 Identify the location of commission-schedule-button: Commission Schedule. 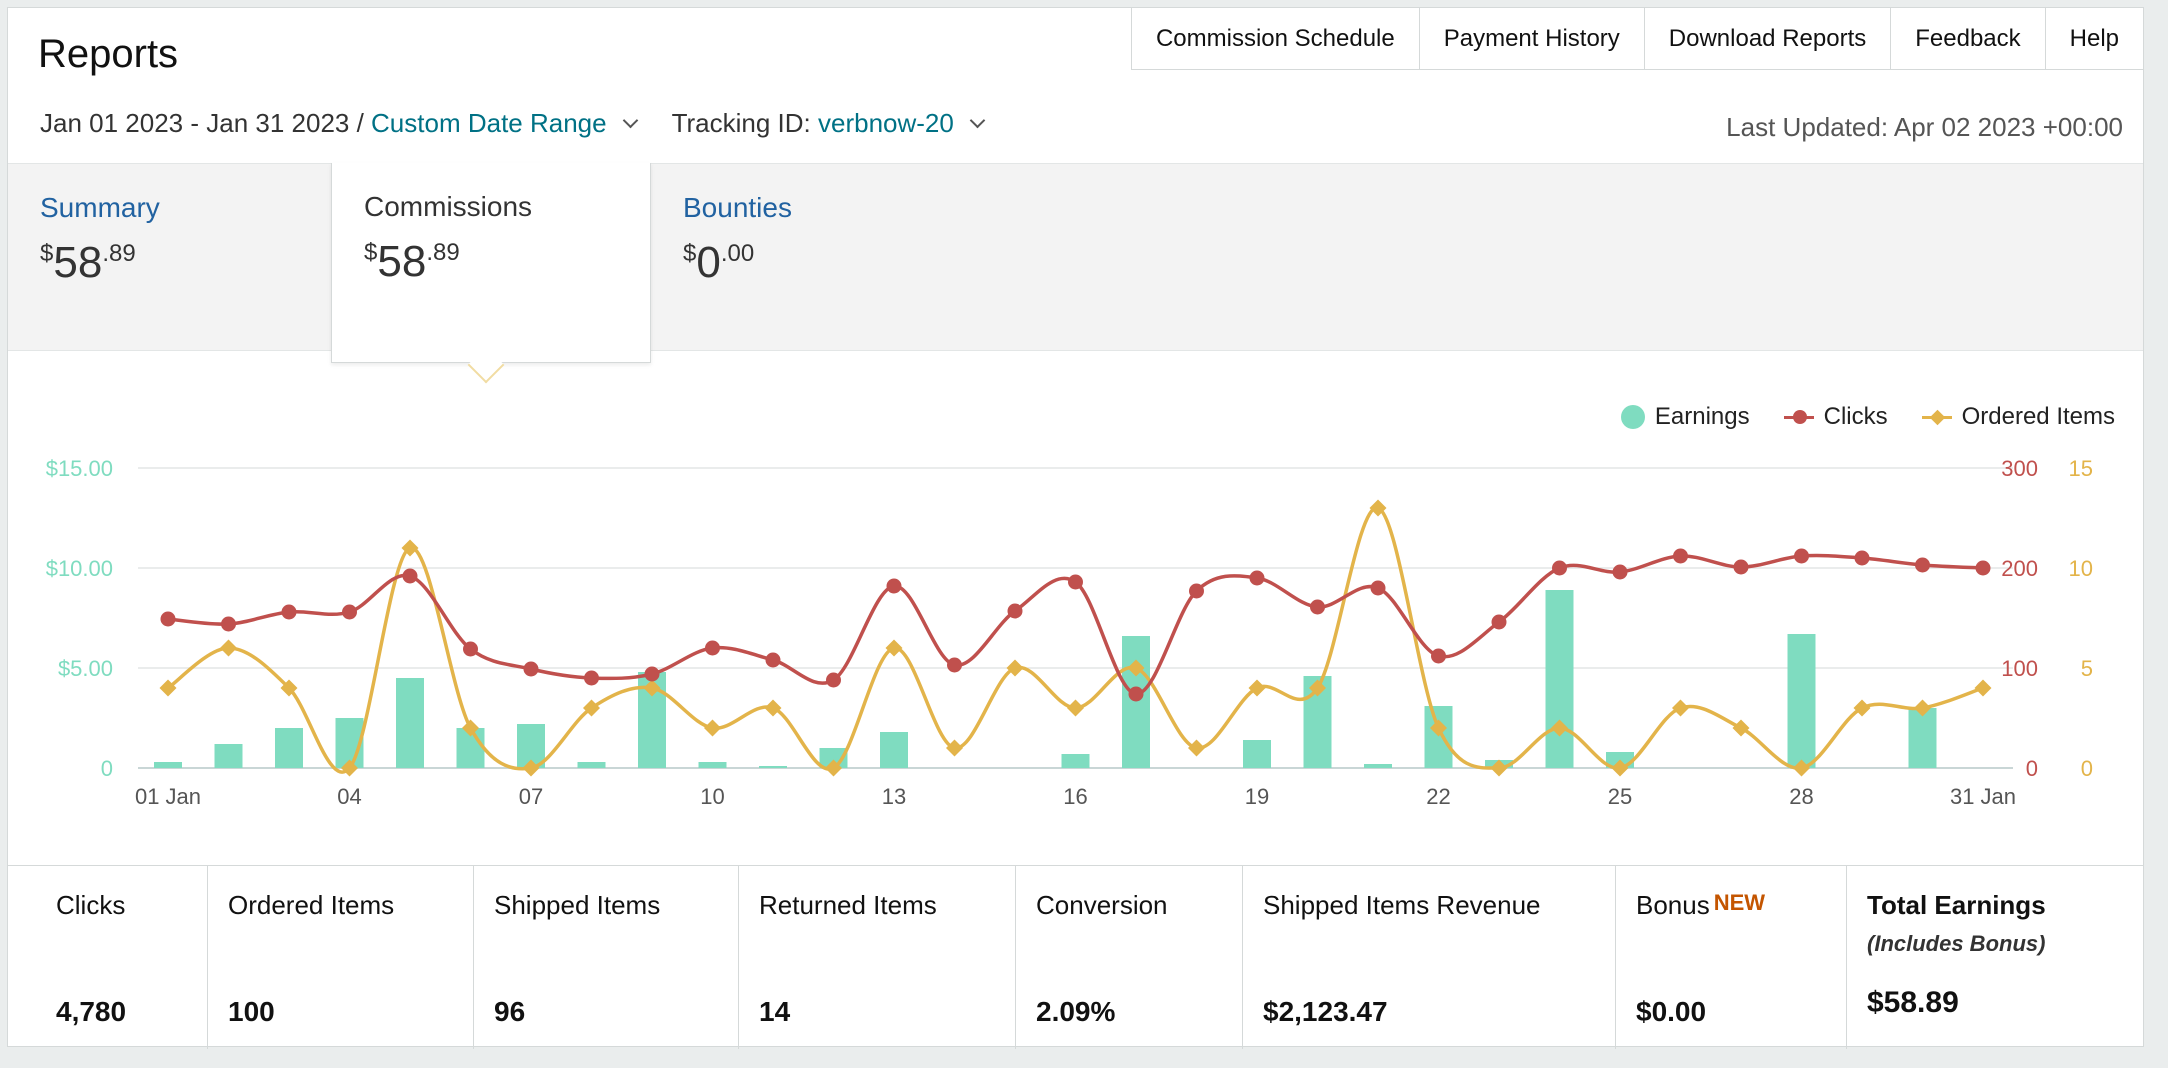
(1274, 39).